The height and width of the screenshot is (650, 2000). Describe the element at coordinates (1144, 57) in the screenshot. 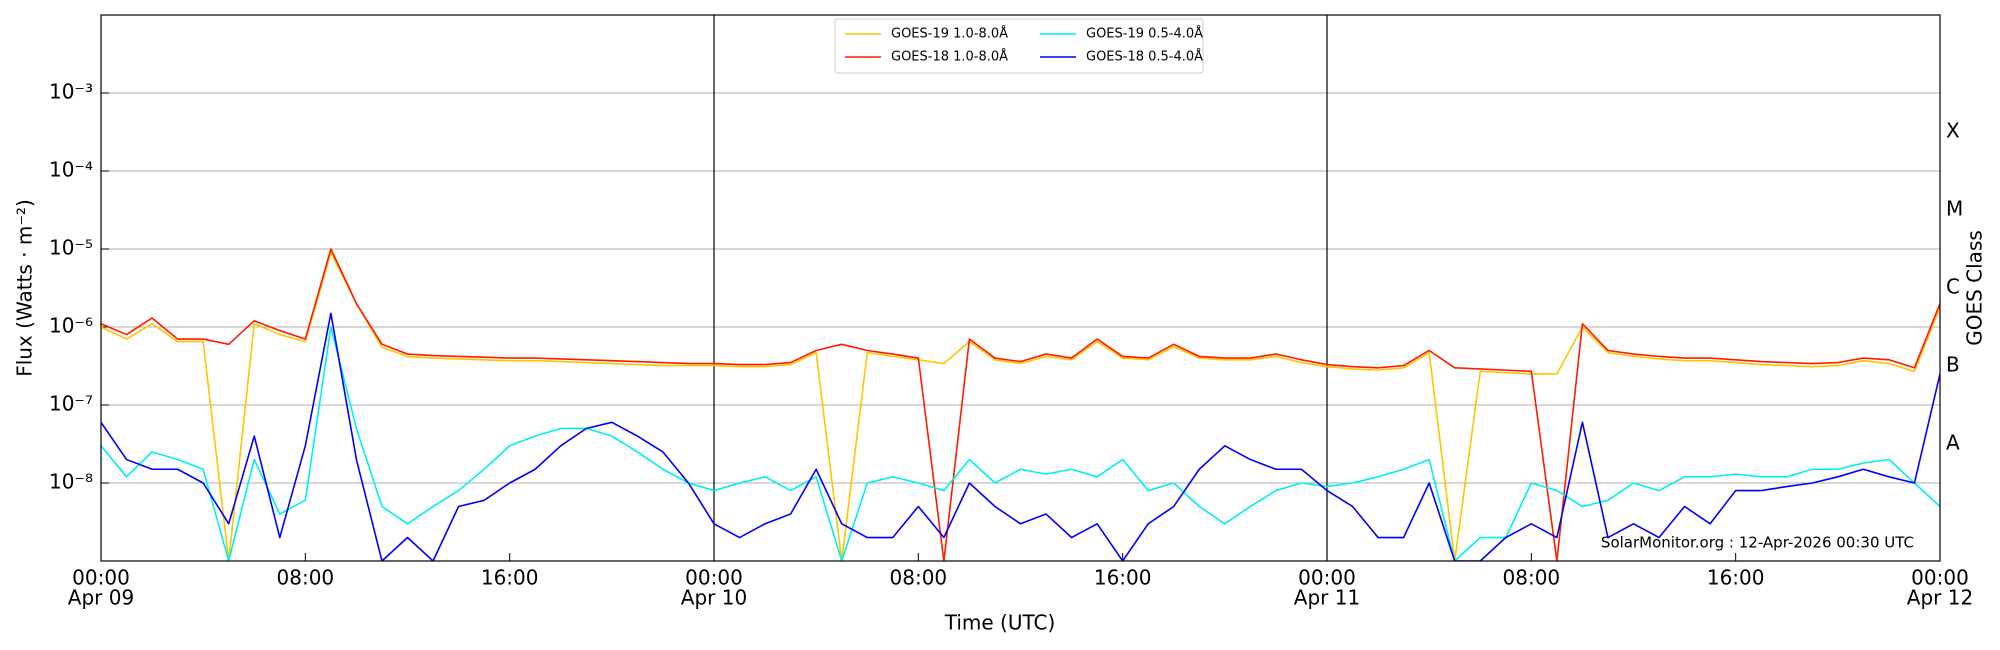

I see `legend-label: GOES-18 0.5-4.0Å` at that location.